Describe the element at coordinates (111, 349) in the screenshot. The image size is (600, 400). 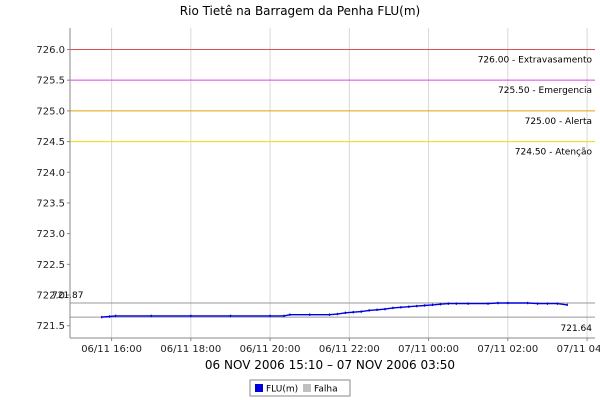
I see `x-tick-label: 06/11 16:00` at that location.